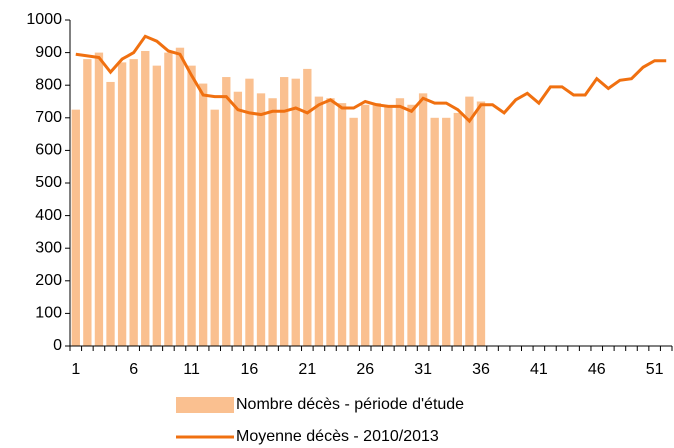 The height and width of the screenshot is (448, 674). What do you see at coordinates (337, 436) in the screenshot?
I see `legend-label: Moyenne décès - 2010/2013` at bounding box center [337, 436].